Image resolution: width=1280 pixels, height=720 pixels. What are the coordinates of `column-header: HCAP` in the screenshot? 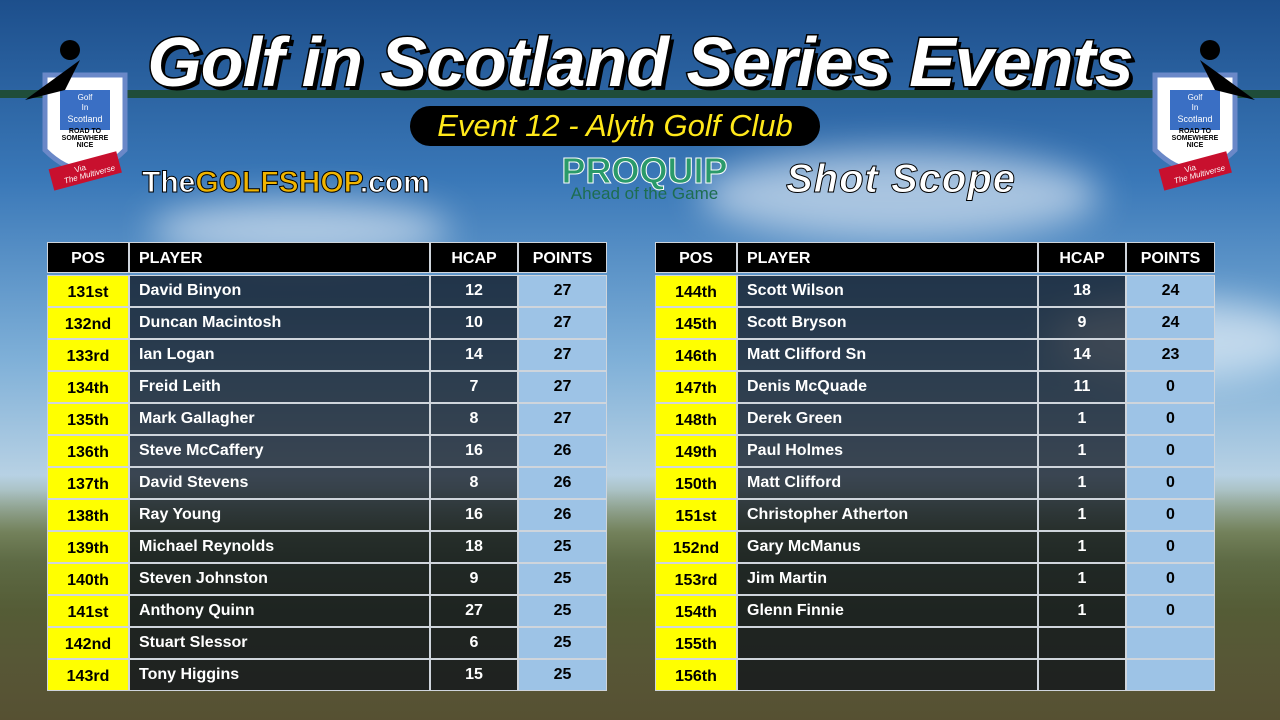 It's located at (474, 257).